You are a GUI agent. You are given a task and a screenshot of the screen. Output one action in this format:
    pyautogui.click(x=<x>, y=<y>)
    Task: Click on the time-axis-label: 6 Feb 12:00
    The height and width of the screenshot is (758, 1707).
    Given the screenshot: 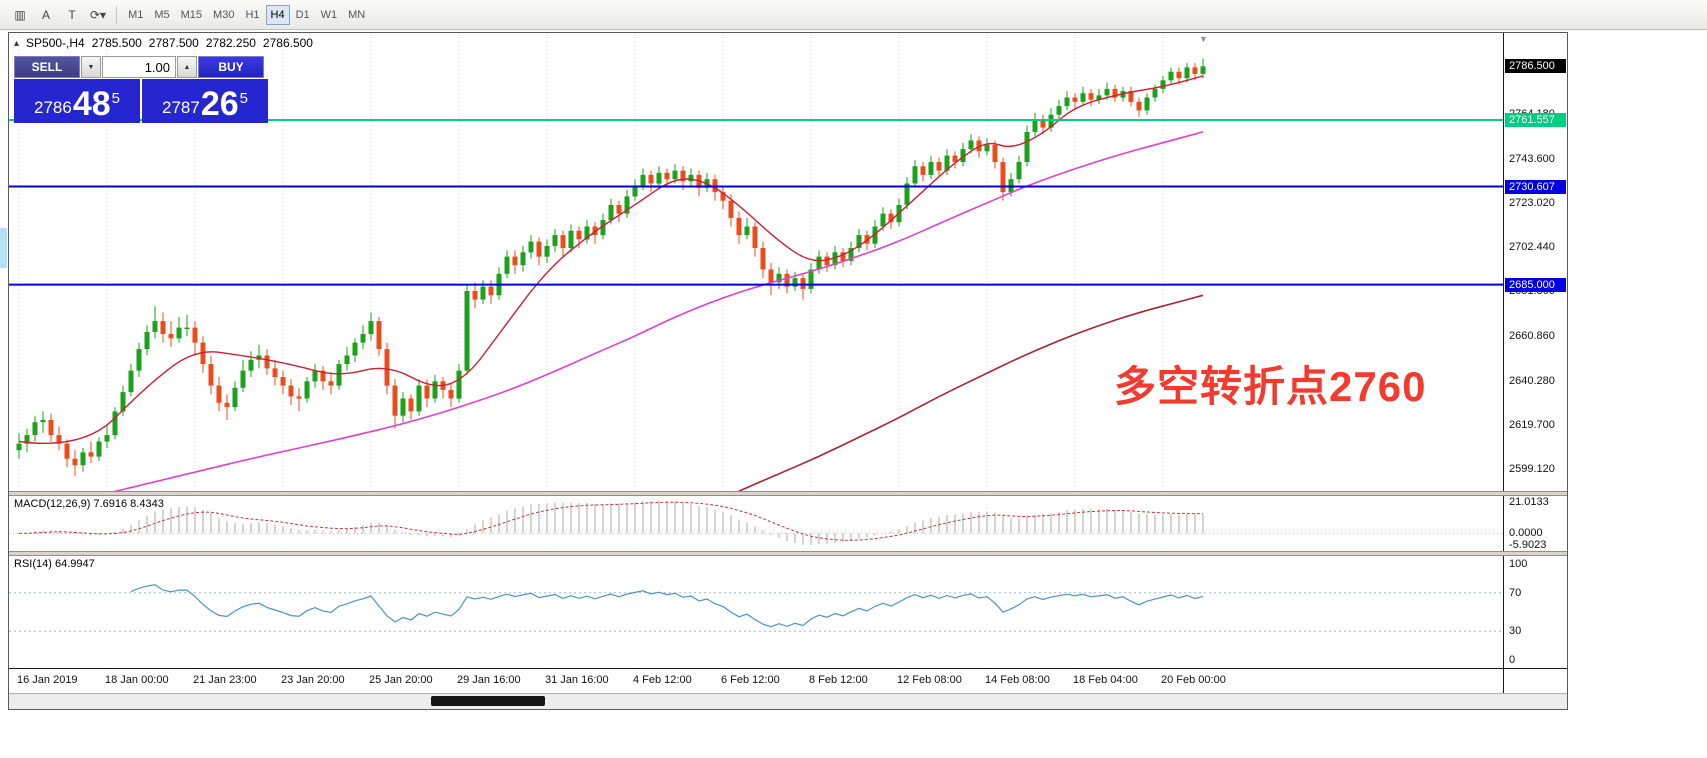 What is the action you would take?
    pyautogui.click(x=750, y=679)
    